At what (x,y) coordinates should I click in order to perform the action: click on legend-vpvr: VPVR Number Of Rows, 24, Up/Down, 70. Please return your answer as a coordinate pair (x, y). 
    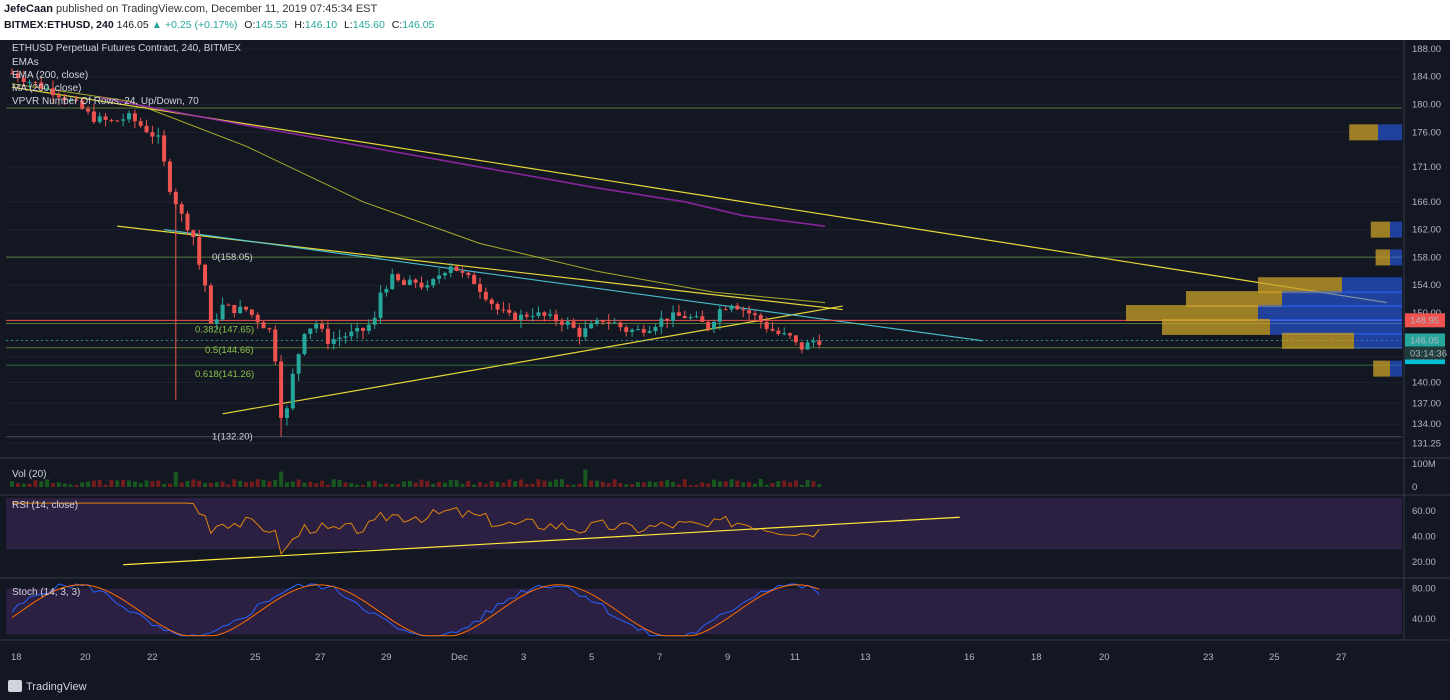
    Looking at the image, I should click on (105, 101).